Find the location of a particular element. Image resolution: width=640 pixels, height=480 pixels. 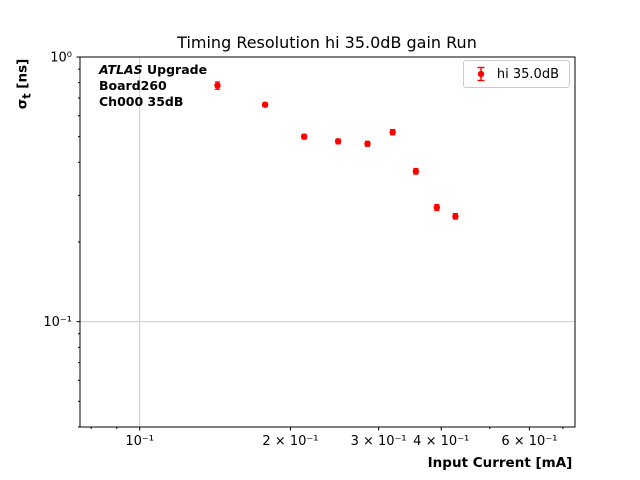

chart-title: Timing Resolution hi 35.0dB gain Run is located at coordinates (327, 42).